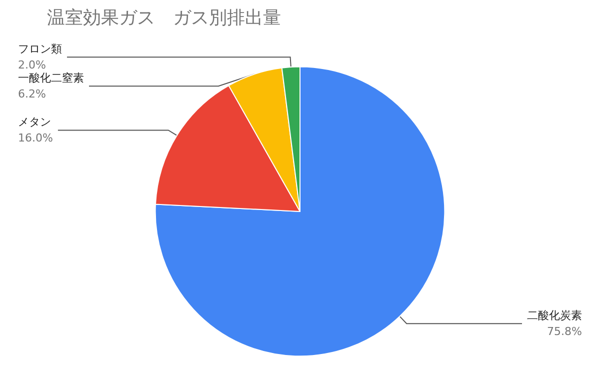 This screenshot has width=600, height=371. Describe the element at coordinates (51, 78) in the screenshot. I see `slice-label: 一酸化二窒素` at that location.